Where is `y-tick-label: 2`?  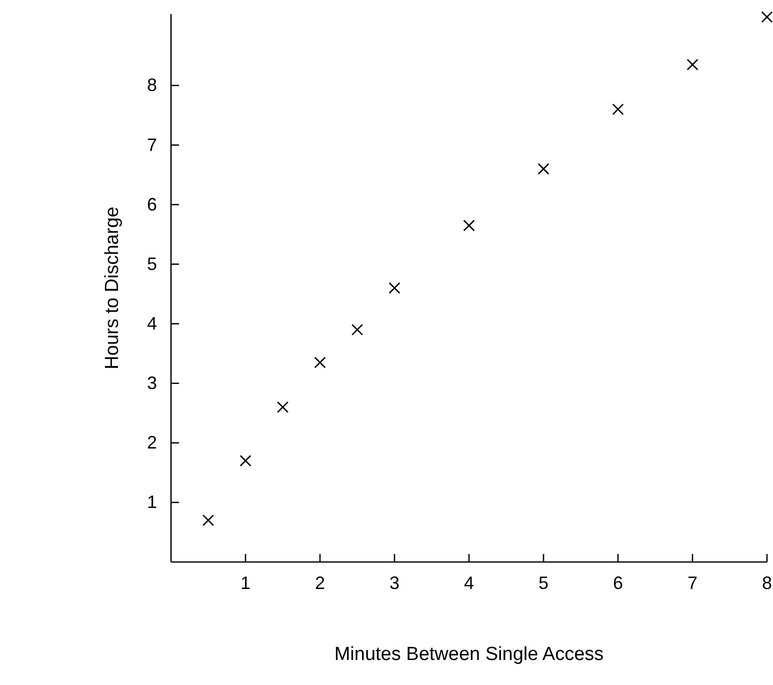
y-tick-label: 2 is located at coordinates (151, 442).